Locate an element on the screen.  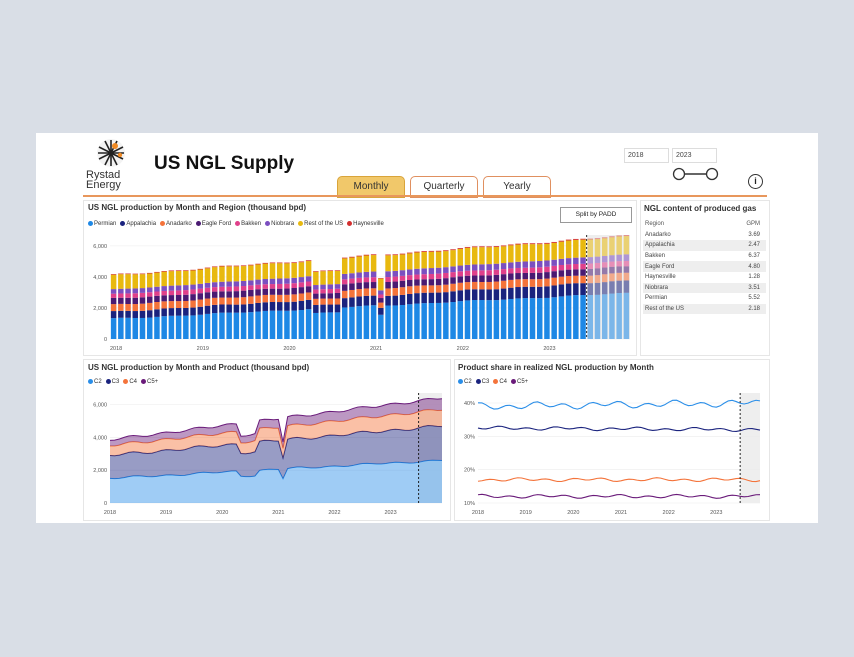
tab-quarterly: Quarterly is located at coordinates (444, 187).